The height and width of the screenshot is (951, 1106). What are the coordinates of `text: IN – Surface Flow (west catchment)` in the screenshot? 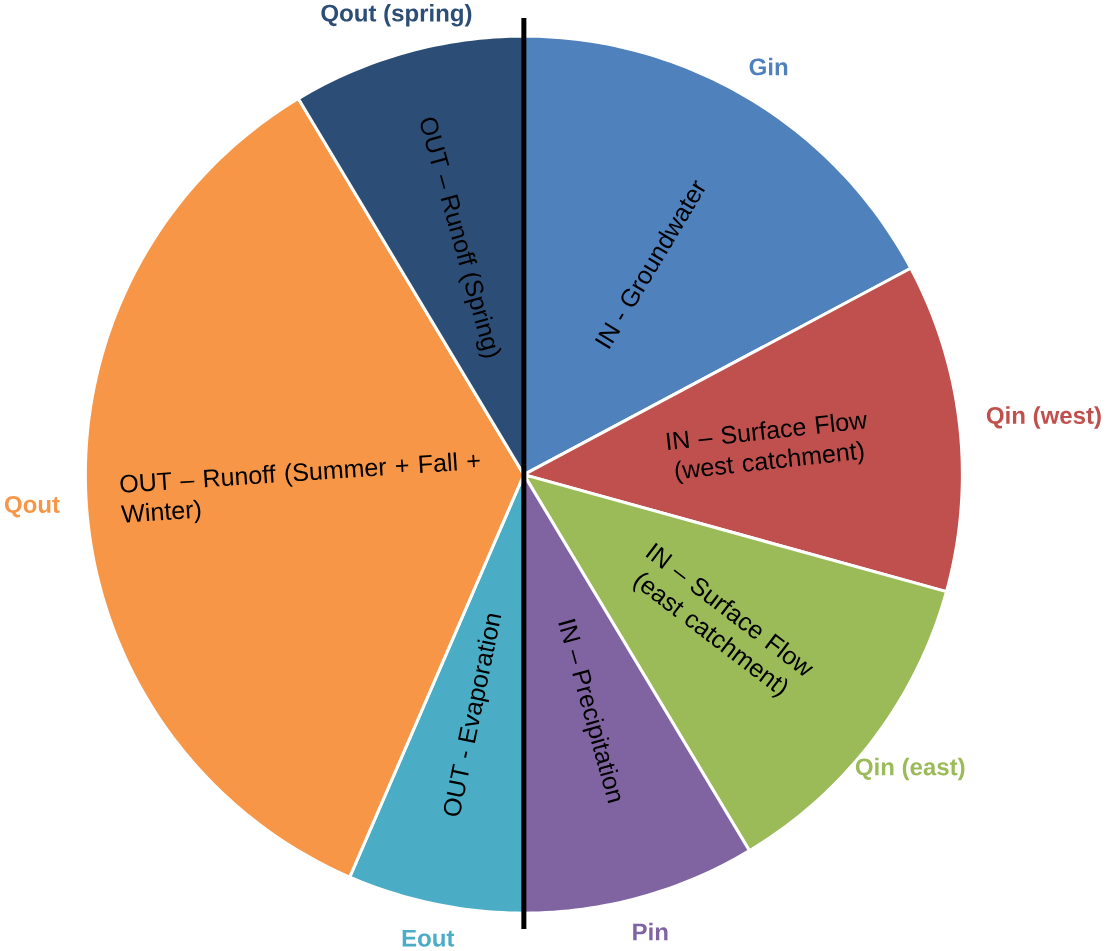 It's located at (766, 449).